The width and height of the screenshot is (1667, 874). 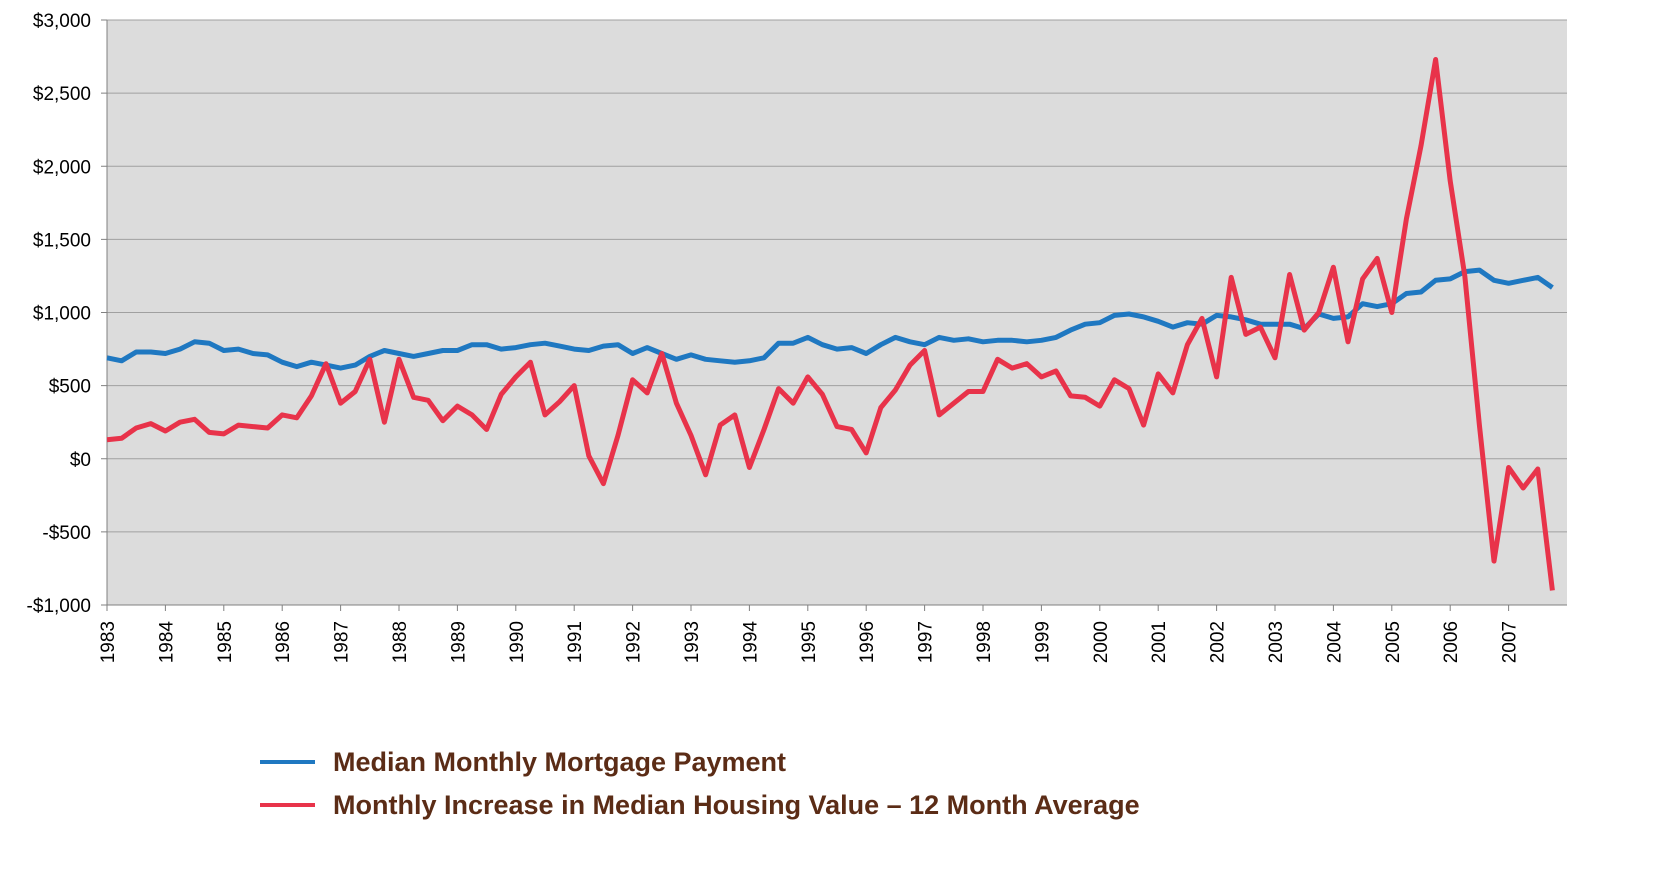 I want to click on y-tick-label: $3,000, so click(x=62, y=21).